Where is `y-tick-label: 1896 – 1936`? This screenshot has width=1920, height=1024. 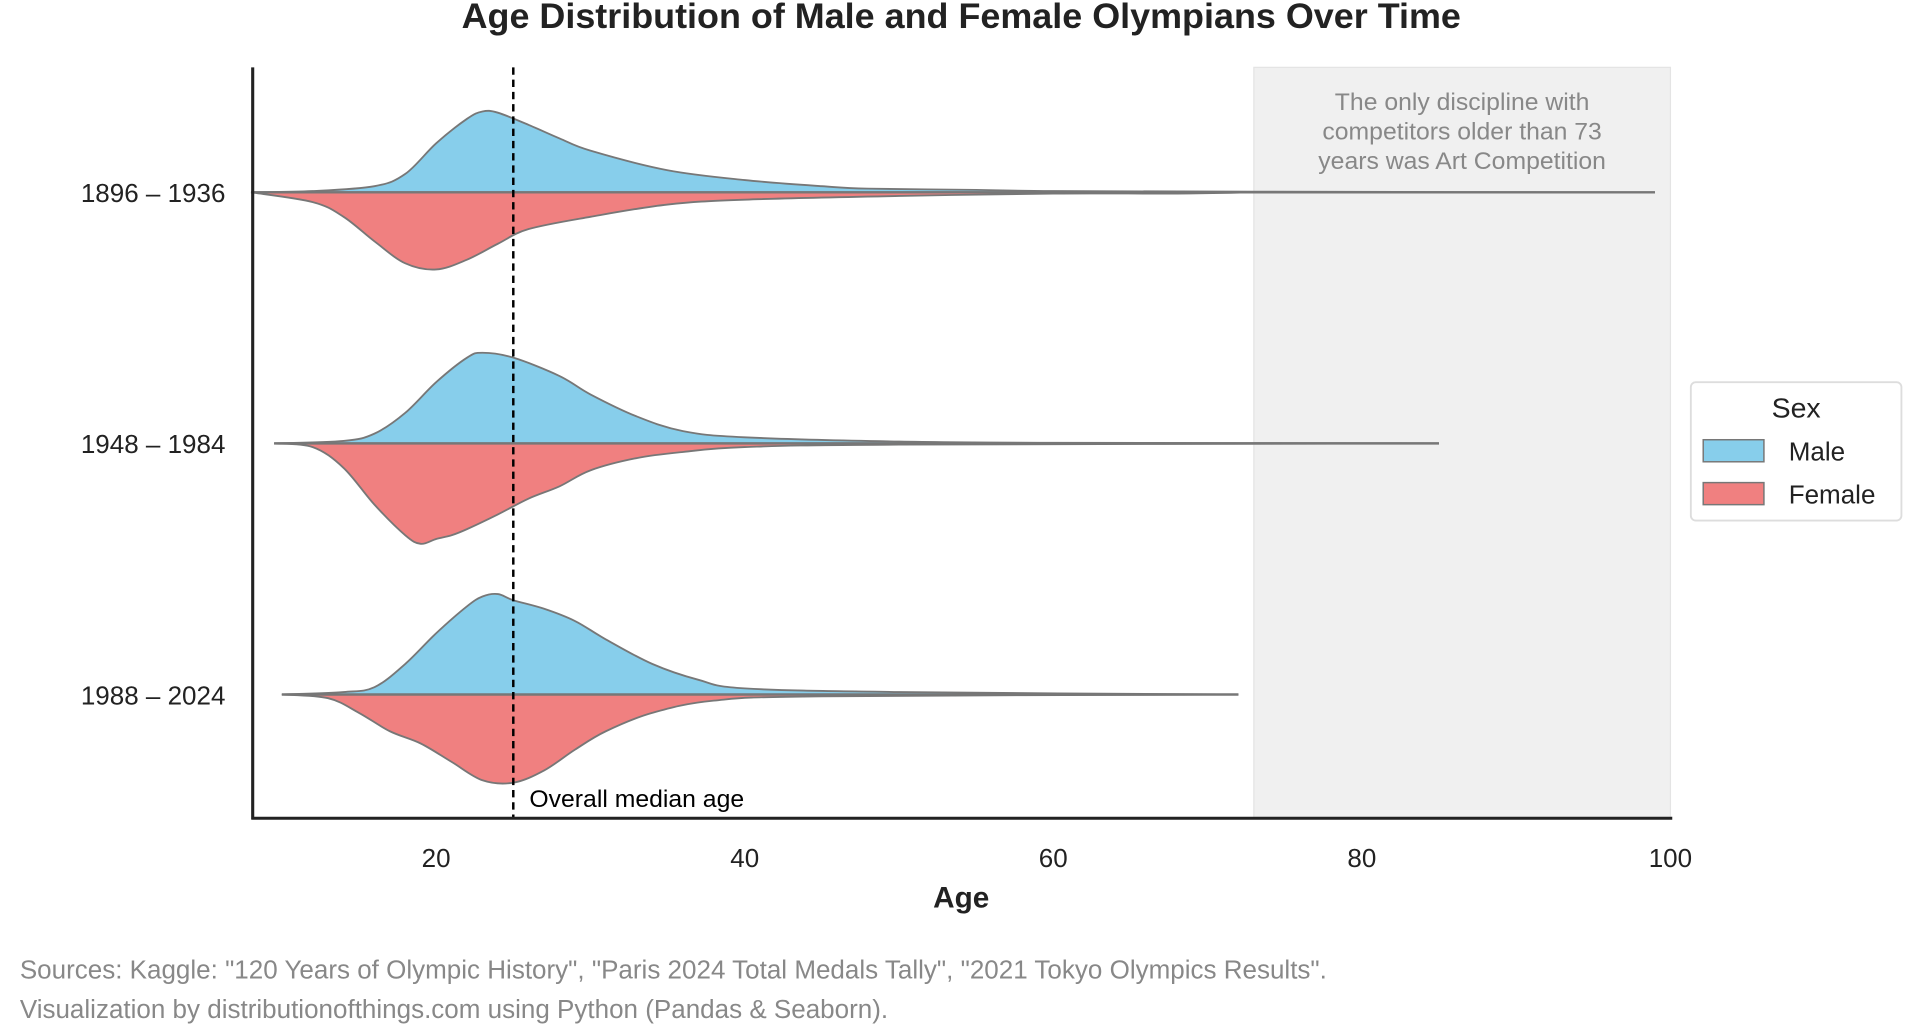
y-tick-label: 1896 – 1936 is located at coordinates (153, 194).